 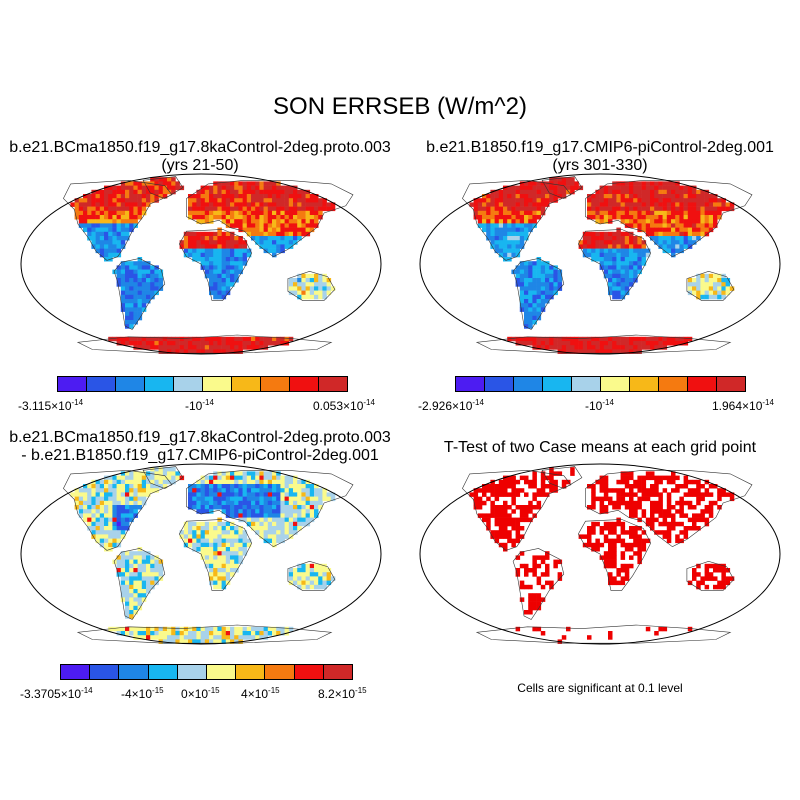 I want to click on map-boundary, so click(x=600, y=554).